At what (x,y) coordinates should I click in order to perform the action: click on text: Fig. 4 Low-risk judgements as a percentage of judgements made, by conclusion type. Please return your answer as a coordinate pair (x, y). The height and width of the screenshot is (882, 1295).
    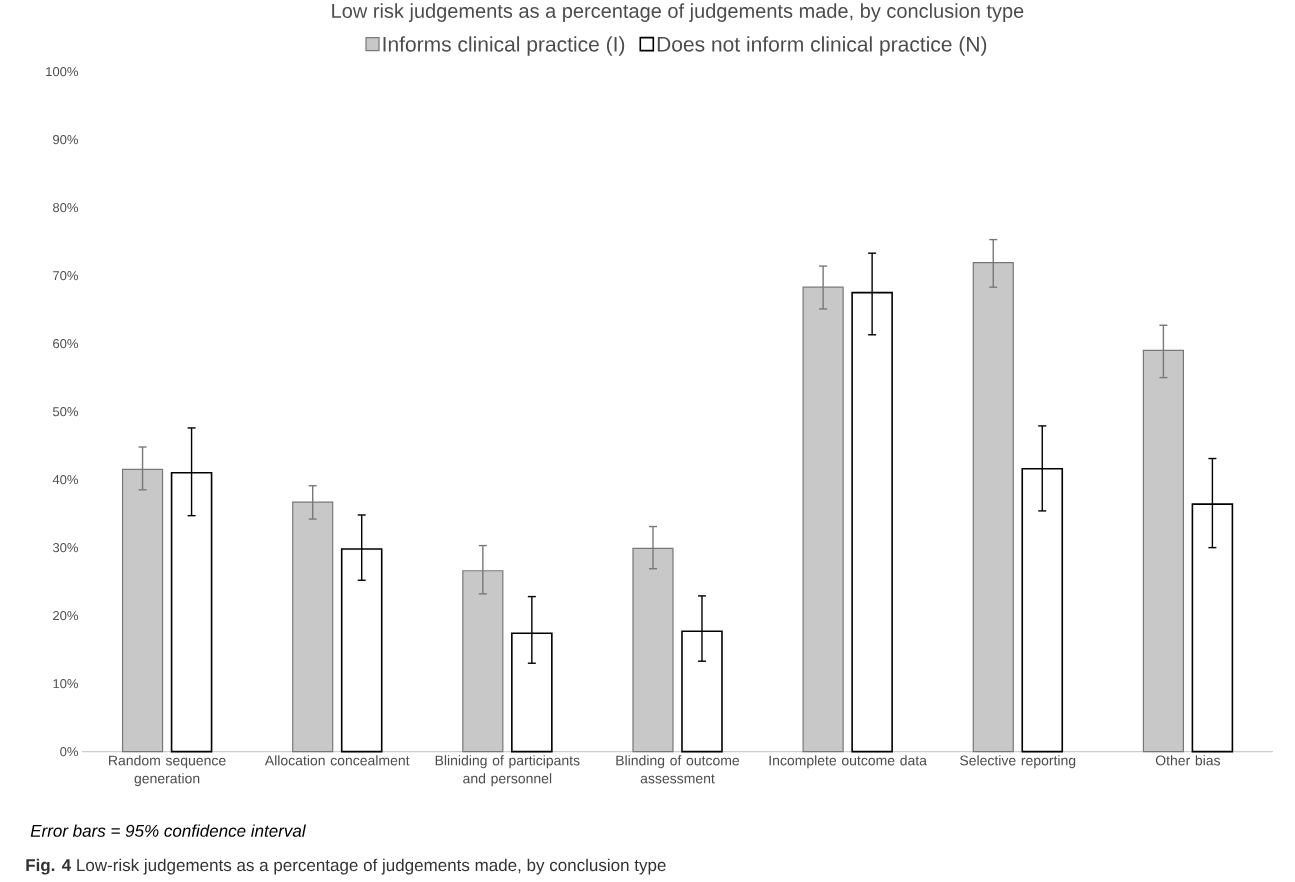
    Looking at the image, I should click on (346, 866).